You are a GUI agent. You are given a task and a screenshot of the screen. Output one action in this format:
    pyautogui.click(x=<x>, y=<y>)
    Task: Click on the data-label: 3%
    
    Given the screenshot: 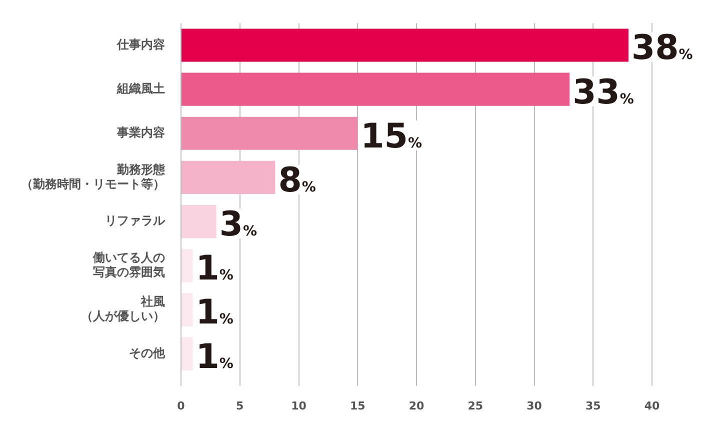 What is the action you would take?
    pyautogui.click(x=238, y=224)
    